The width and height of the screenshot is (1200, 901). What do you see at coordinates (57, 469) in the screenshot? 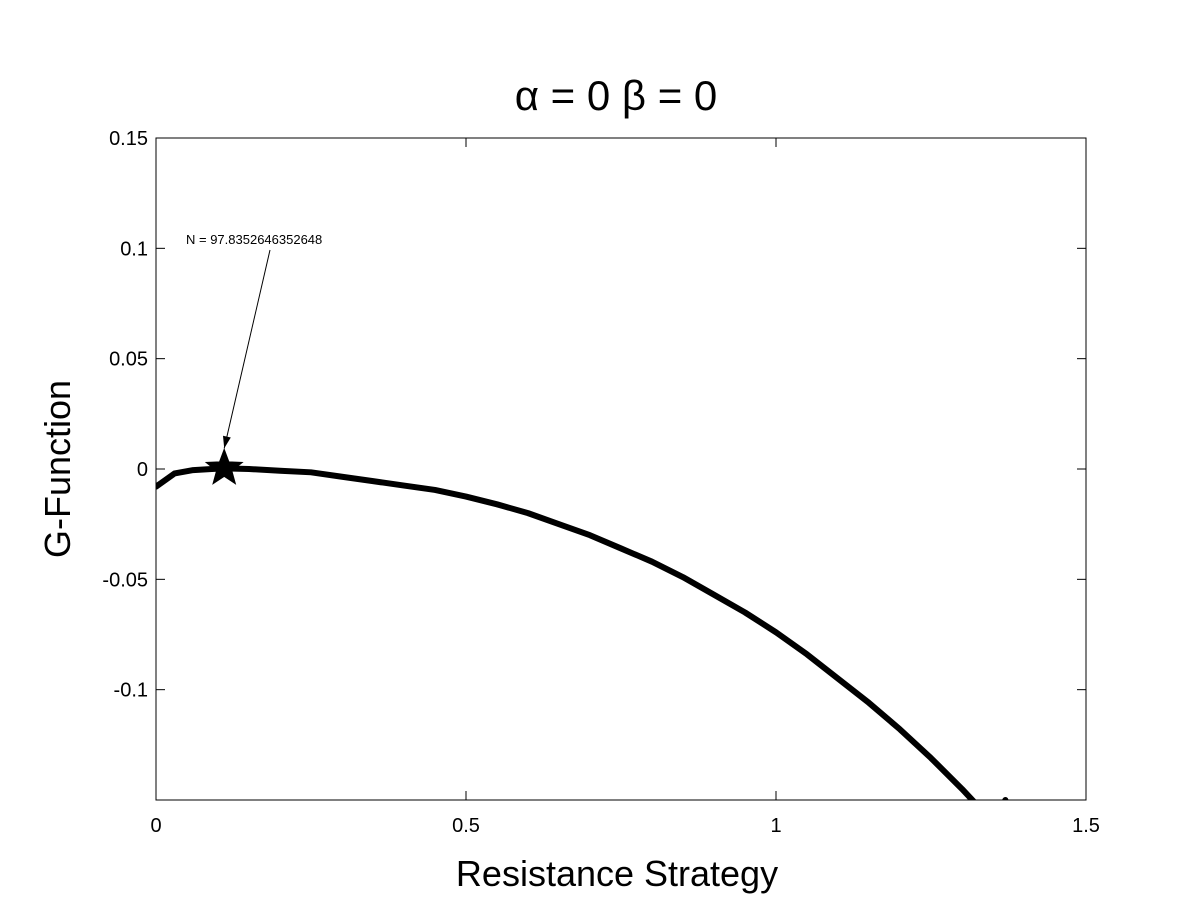
I see `y-axis-title: G-Function` at bounding box center [57, 469].